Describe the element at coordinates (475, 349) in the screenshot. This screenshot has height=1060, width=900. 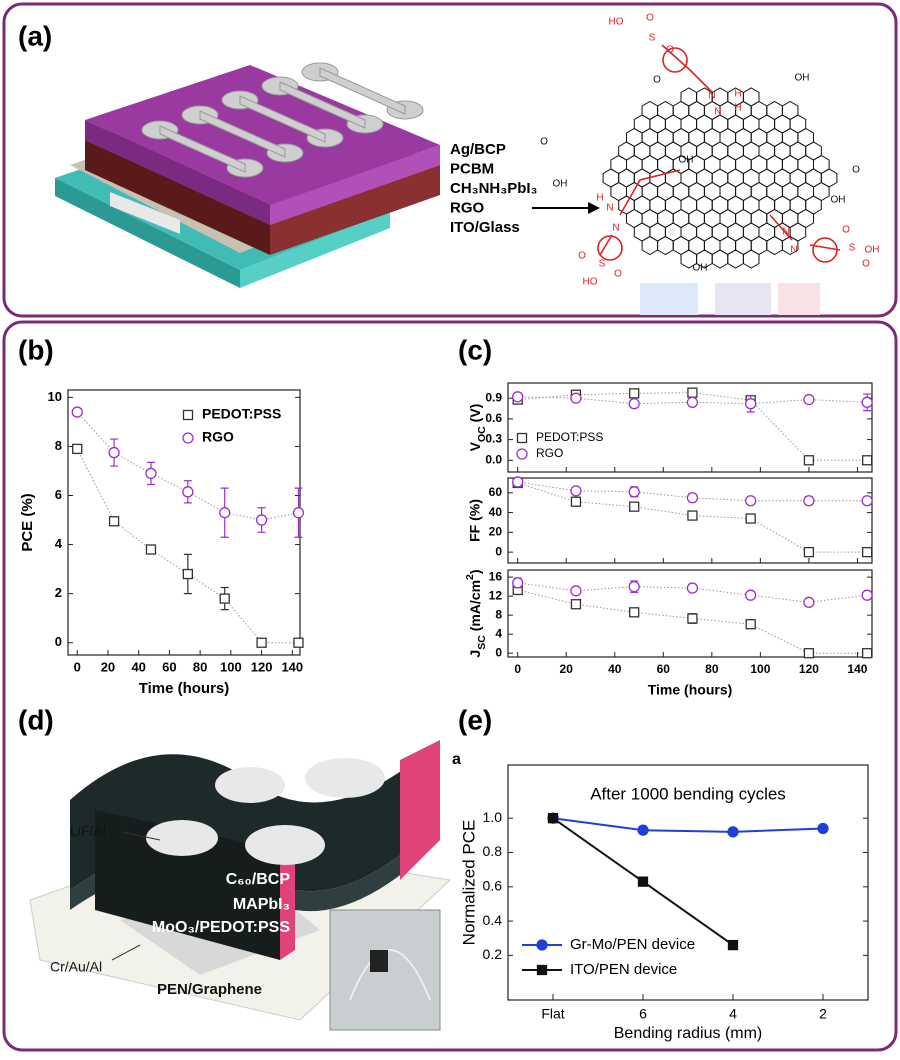
I see `panel-label: (c)` at that location.